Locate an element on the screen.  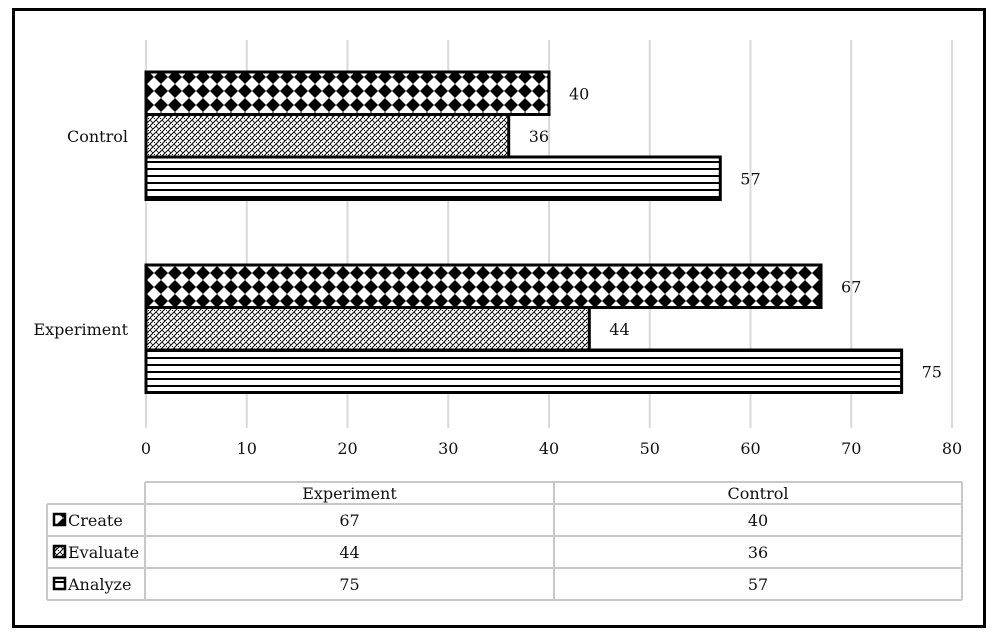
category-label: Control is located at coordinates (97, 136).